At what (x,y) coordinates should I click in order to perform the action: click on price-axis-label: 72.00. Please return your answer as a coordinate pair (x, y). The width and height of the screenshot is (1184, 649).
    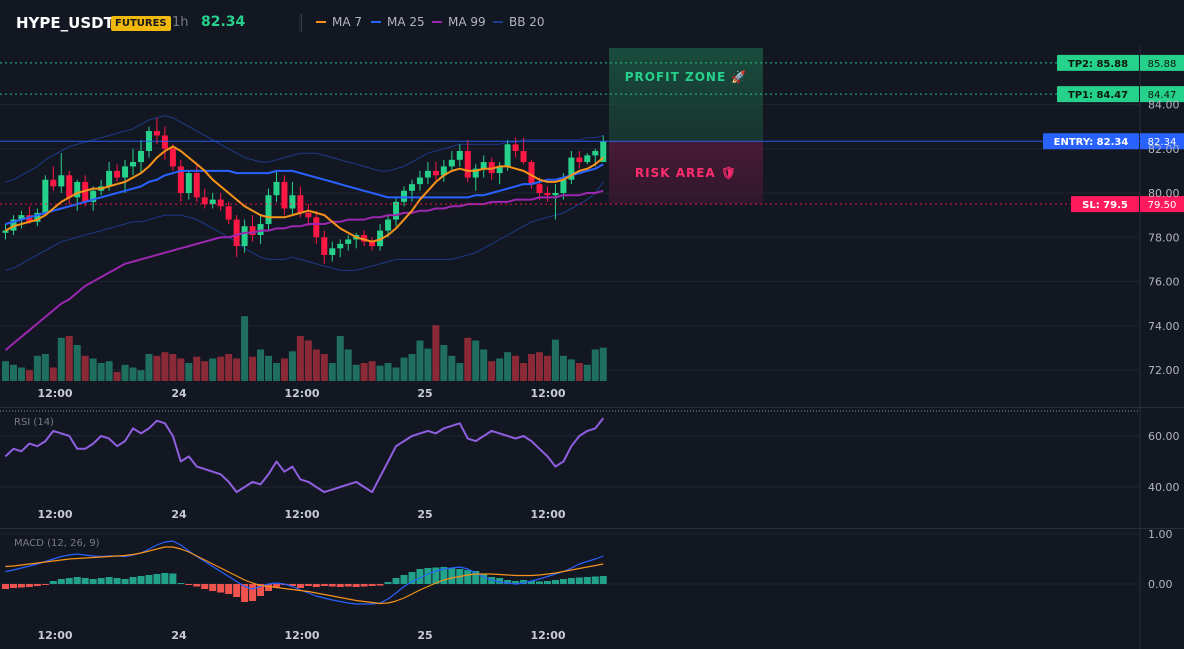
    Looking at the image, I should click on (1164, 370).